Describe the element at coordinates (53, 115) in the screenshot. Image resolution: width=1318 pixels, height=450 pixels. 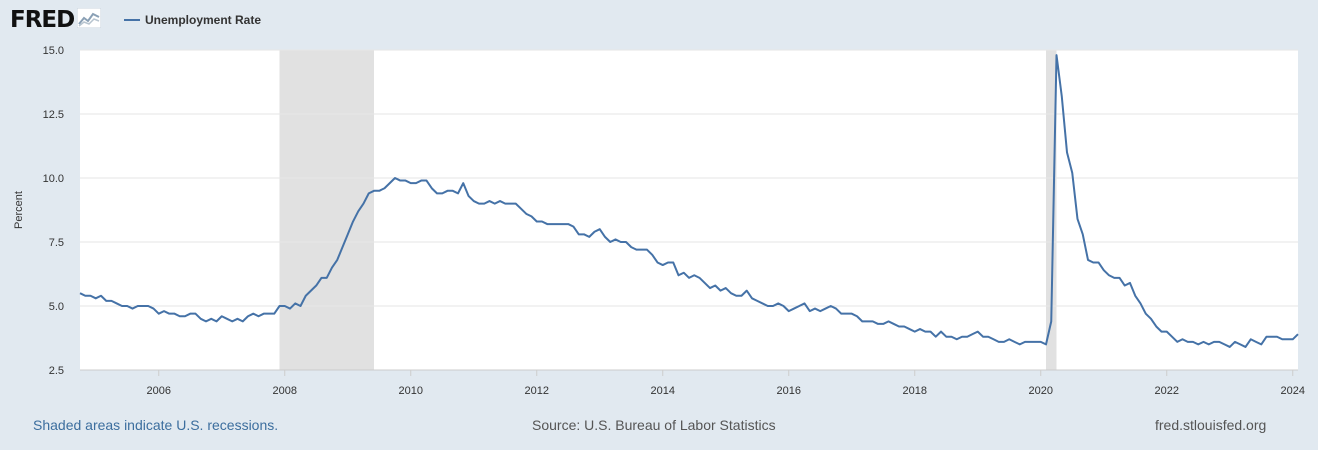
I see `y-tick-label: 12.5` at that location.